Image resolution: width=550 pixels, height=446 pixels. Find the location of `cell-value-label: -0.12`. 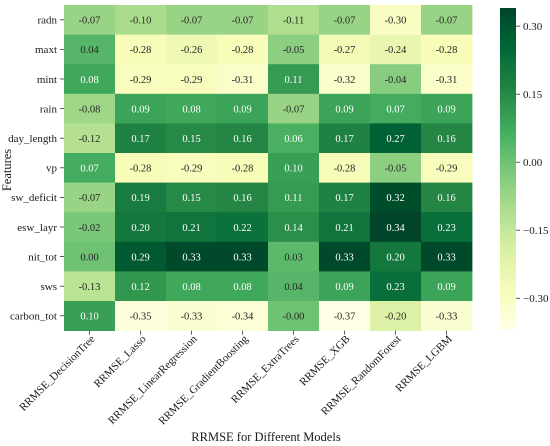

cell-value-label: -0.12 is located at coordinates (90, 139).